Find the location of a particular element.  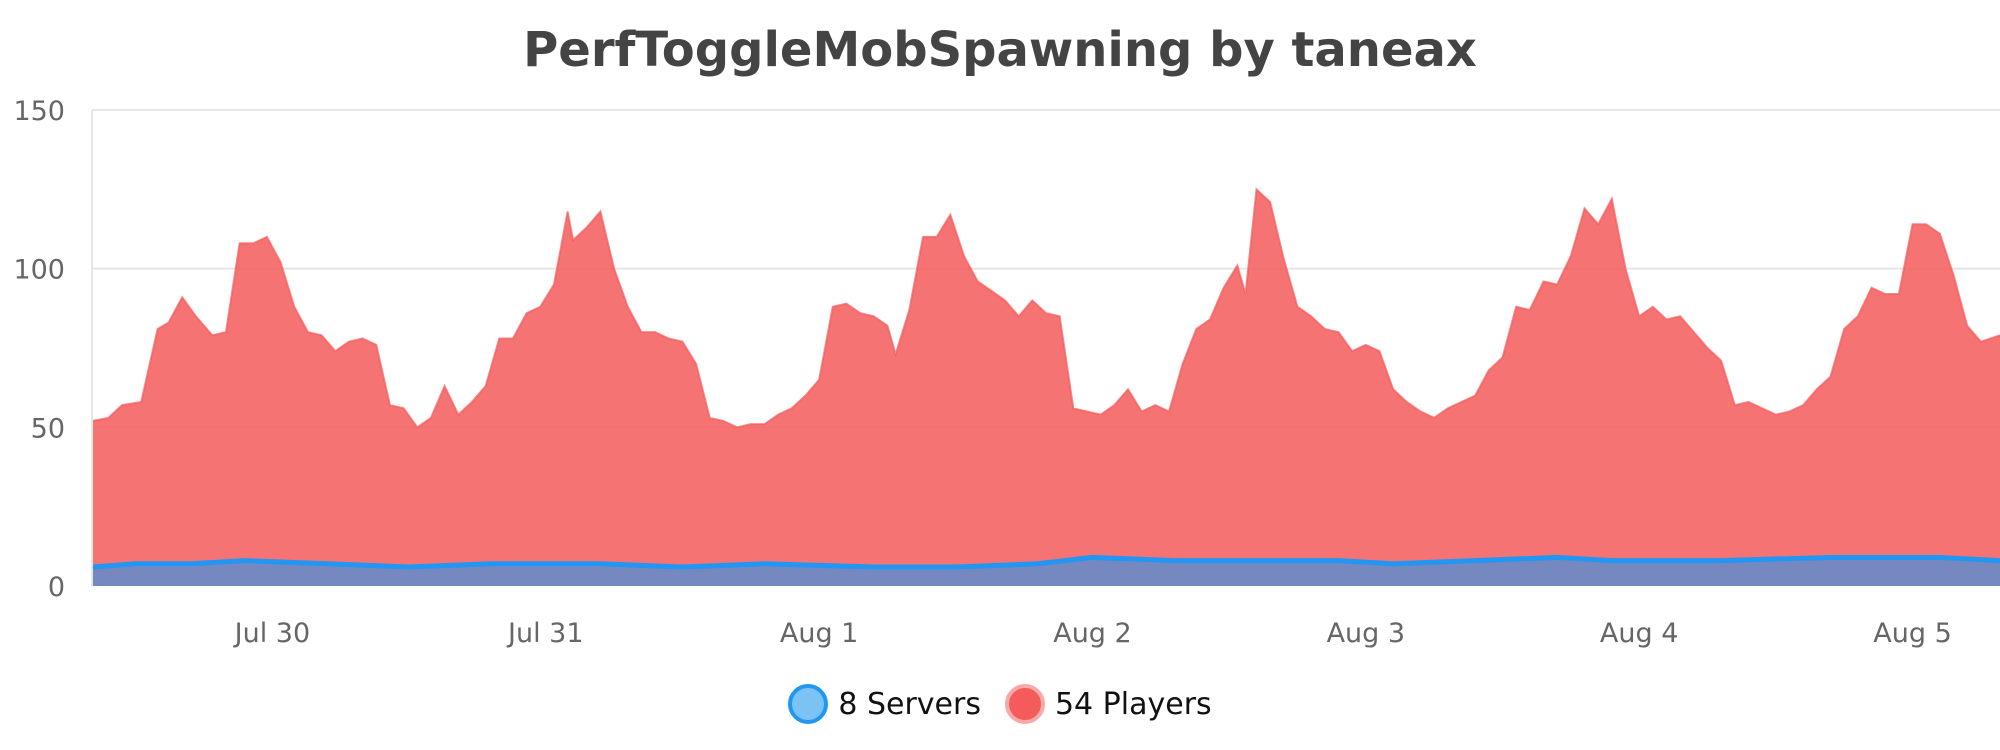

legend-item-players: 54 Players is located at coordinates (1108, 704).